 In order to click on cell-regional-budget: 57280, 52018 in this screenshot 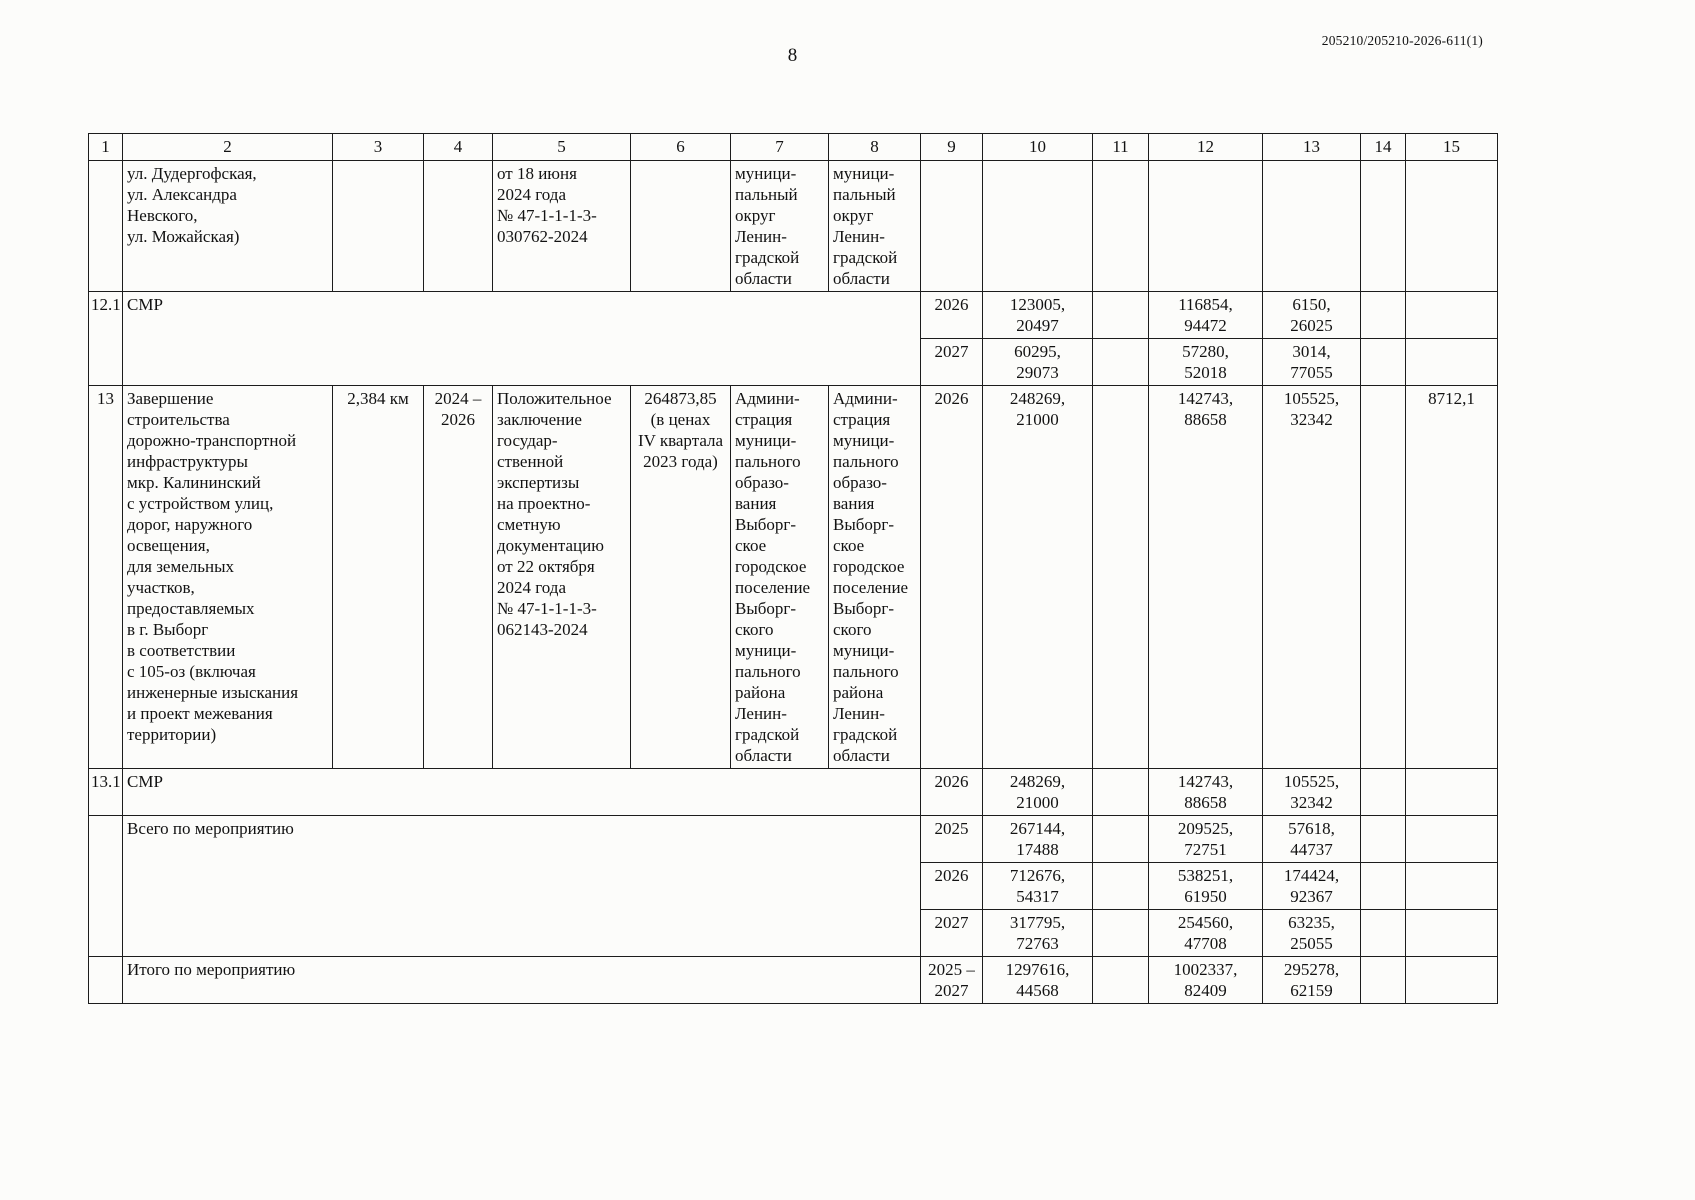, I will do `click(1205, 362)`.